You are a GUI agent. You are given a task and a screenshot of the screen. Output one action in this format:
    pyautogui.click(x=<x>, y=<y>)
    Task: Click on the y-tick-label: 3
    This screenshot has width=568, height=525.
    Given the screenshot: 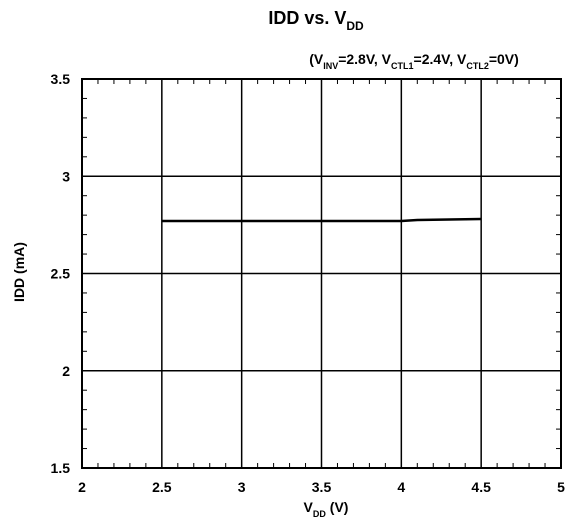 What is the action you would take?
    pyautogui.click(x=66, y=176)
    